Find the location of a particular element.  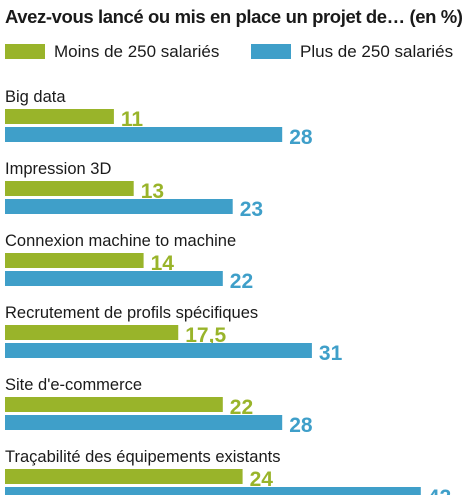

bar-tracabilite-des-equipements-existants-large is located at coordinates (213, 491).